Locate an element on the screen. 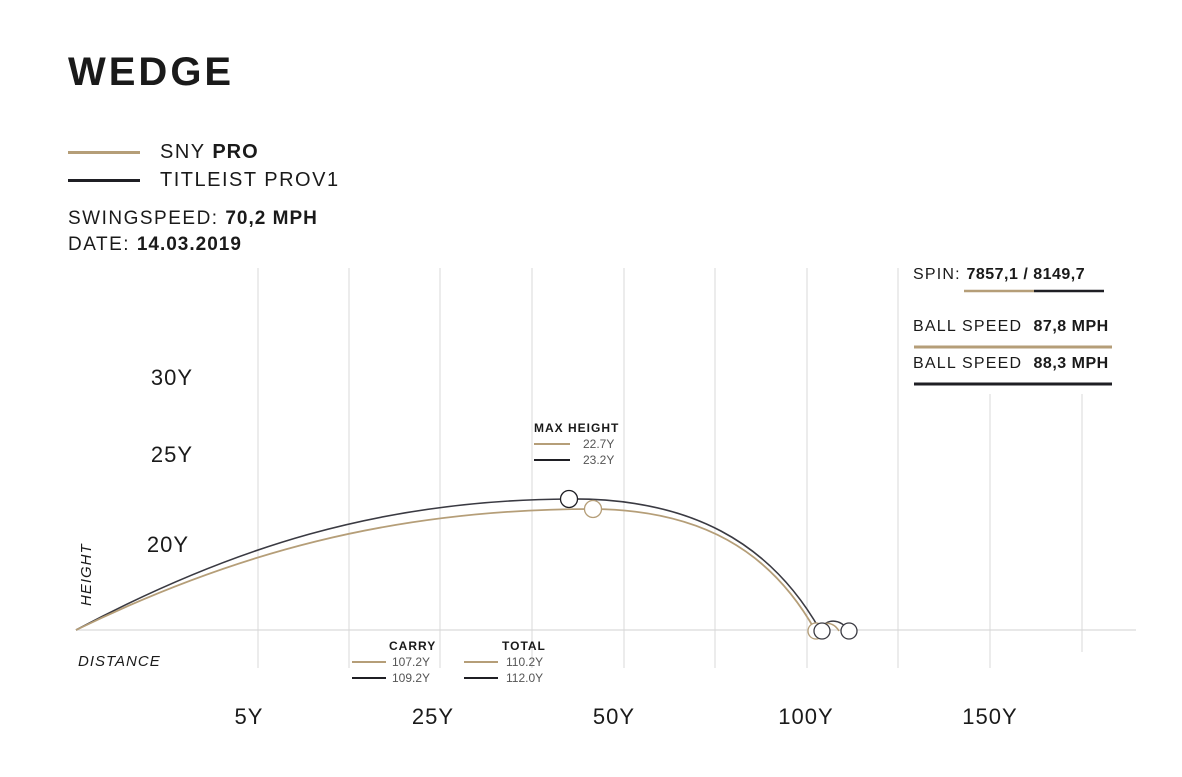 The height and width of the screenshot is (777, 1182). ball-speed-value-sny-pro: 87,8 MPH is located at coordinates (1071, 326).